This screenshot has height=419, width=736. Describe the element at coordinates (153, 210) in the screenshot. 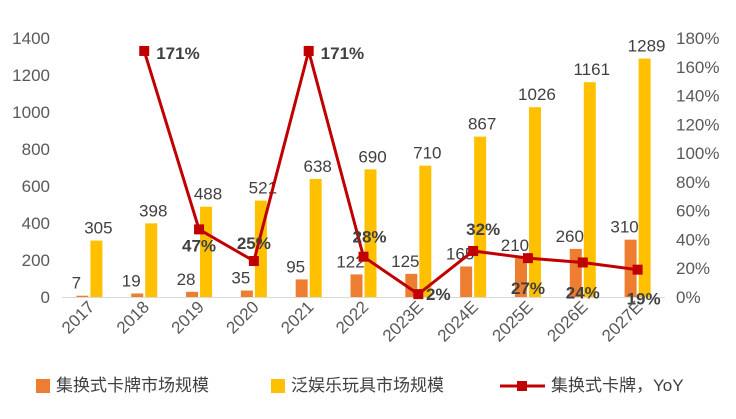

I see `bar-value-label: 398` at that location.